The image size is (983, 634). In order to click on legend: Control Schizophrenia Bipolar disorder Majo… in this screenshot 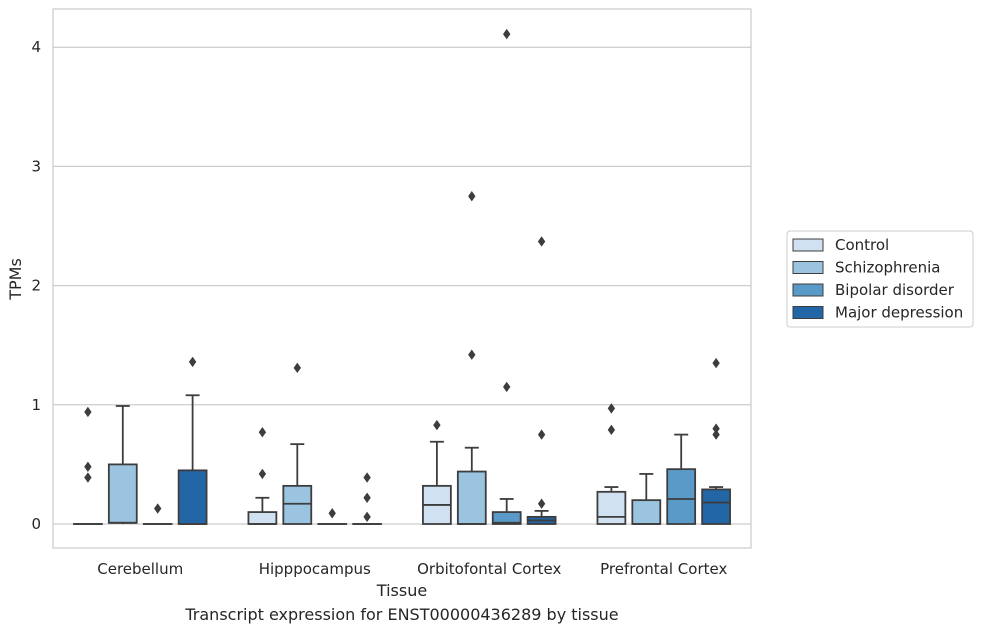, I will do `click(880, 279)`.